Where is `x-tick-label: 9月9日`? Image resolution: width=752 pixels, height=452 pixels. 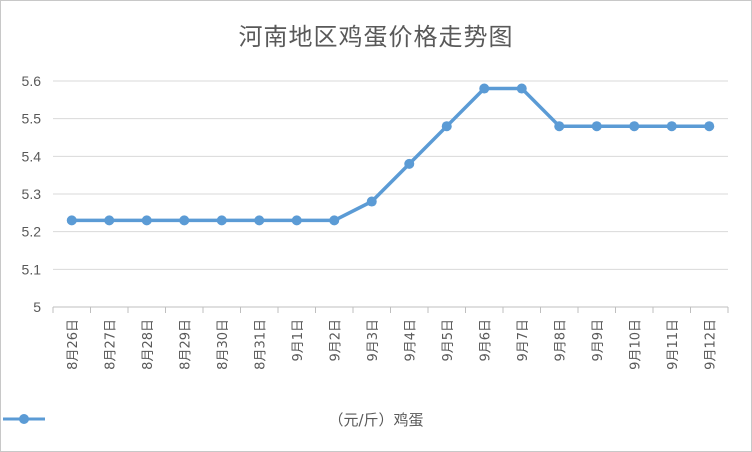
x-tick-label: 9月9日 is located at coordinates (598, 340).